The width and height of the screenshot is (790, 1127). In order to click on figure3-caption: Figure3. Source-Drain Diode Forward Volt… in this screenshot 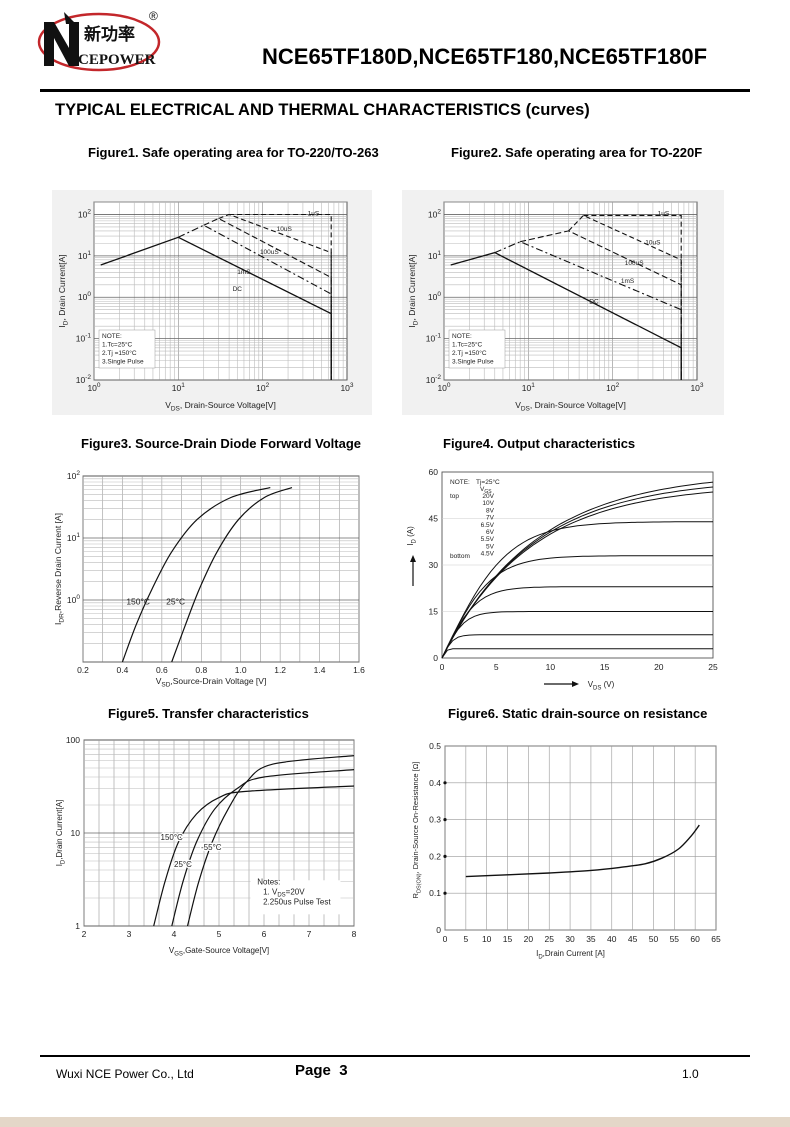, I will do `click(221, 443)`.